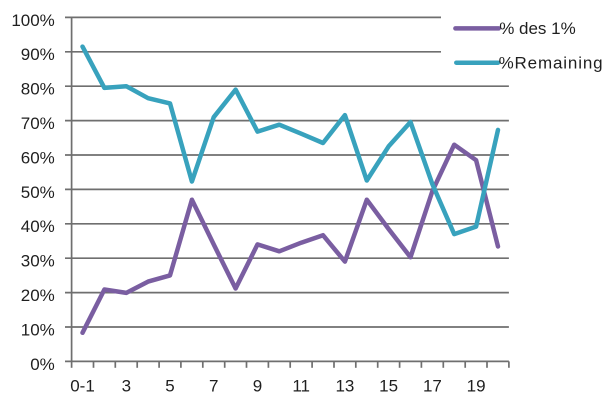 The height and width of the screenshot is (407, 603). Describe the element at coordinates (38, 192) in the screenshot. I see `svg-text: 50%` at that location.